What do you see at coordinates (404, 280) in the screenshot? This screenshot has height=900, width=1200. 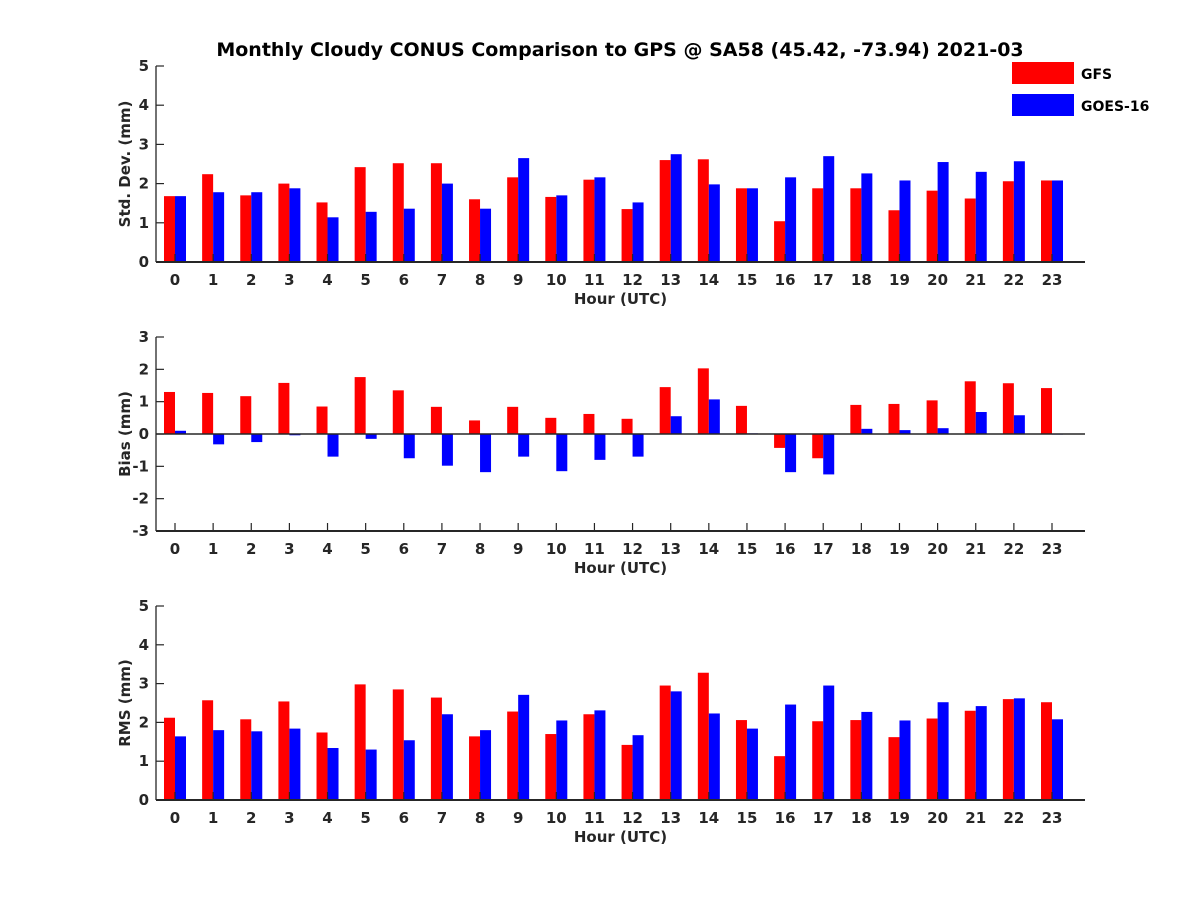 I see `x-tick-label: 6` at bounding box center [404, 280].